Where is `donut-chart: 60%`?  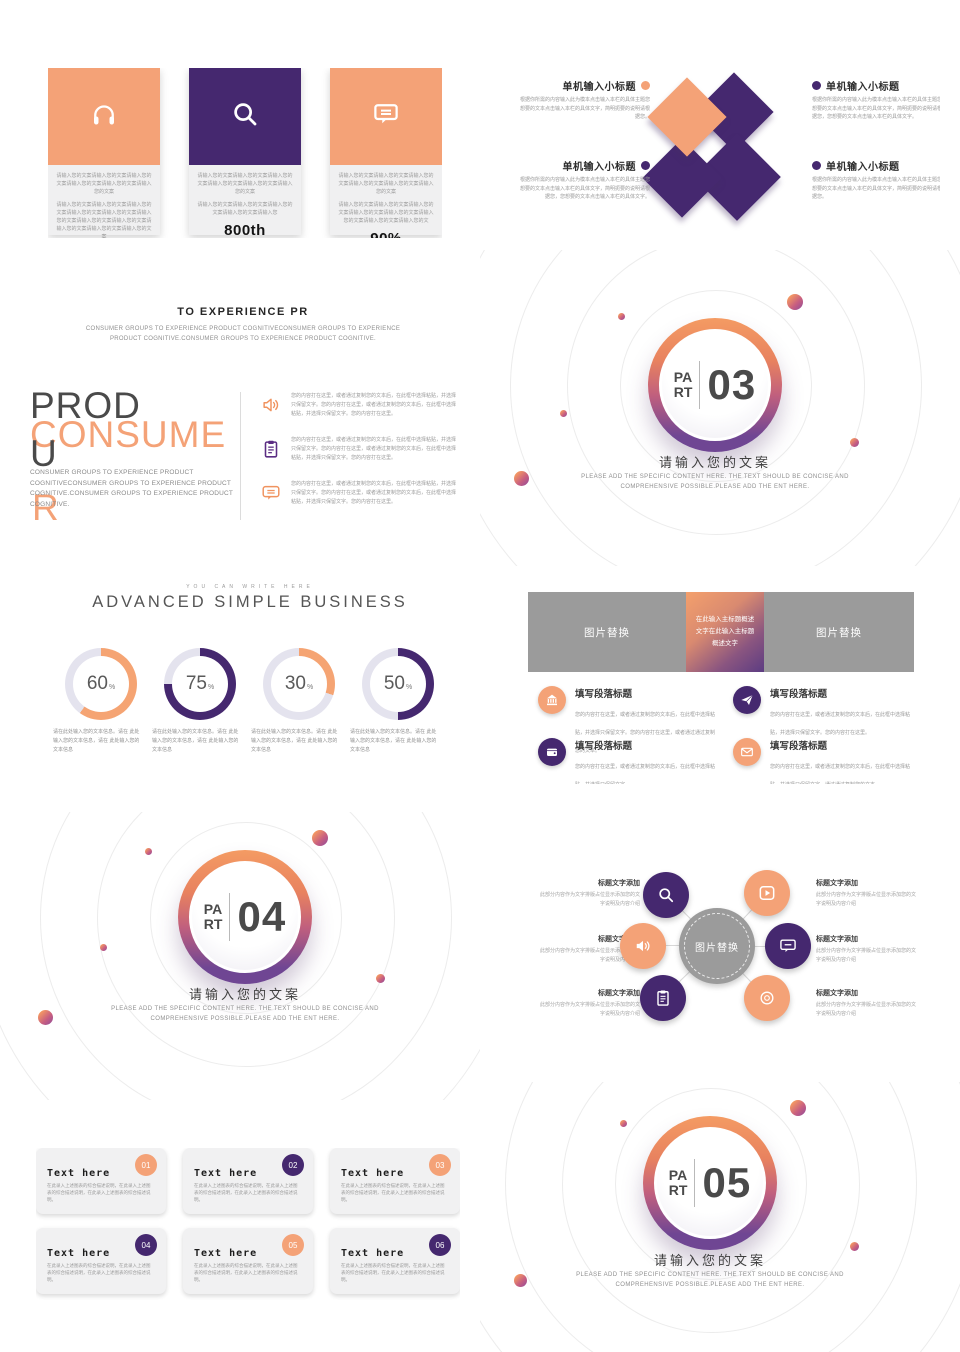 donut-chart: 60% is located at coordinates (101, 684).